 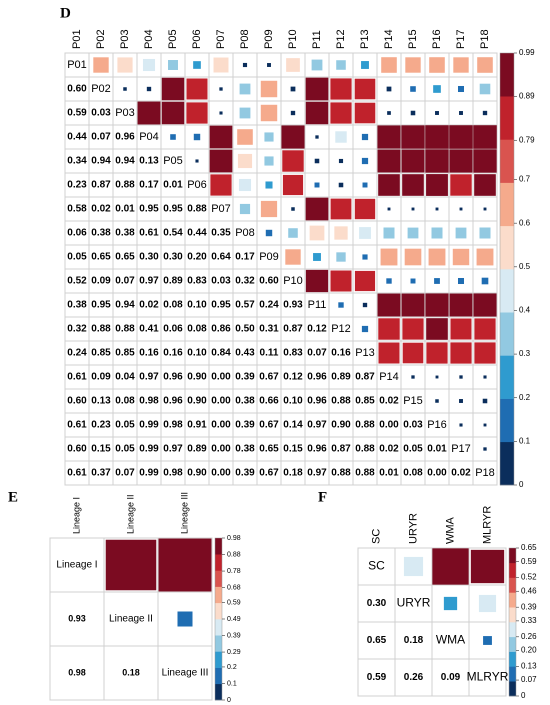 What do you see at coordinates (197, 425) in the screenshot?
I see `value-label: 0.91` at bounding box center [197, 425].